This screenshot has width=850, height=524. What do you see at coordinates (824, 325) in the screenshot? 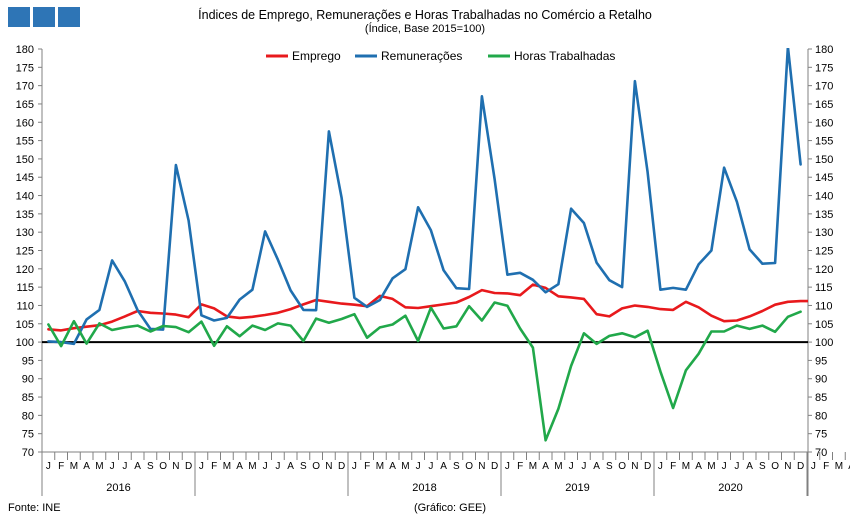
I see `y-tick-label-right: 105` at bounding box center [824, 325].